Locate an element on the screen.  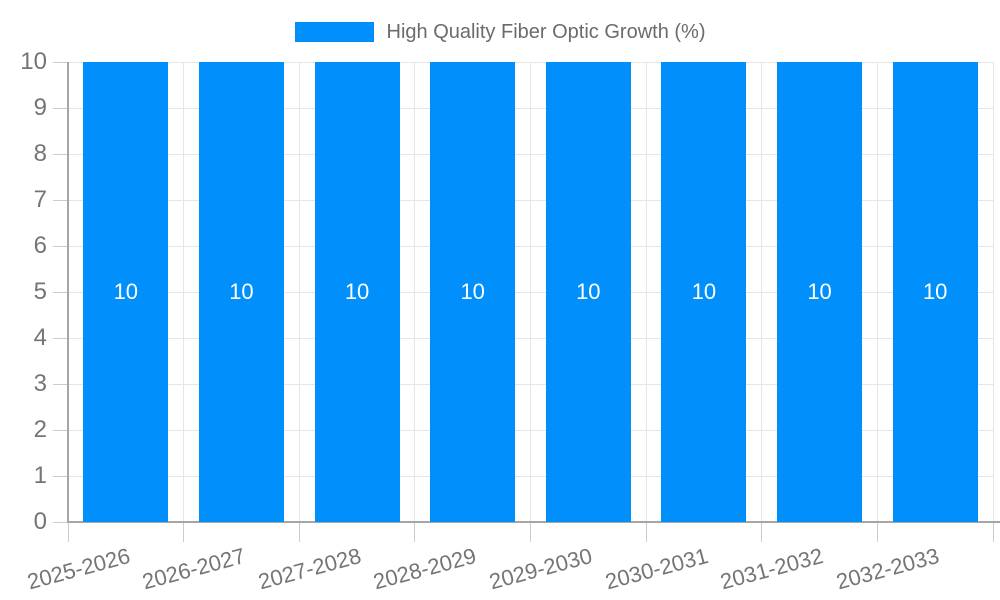
y-axis-line is located at coordinates (67, 292).